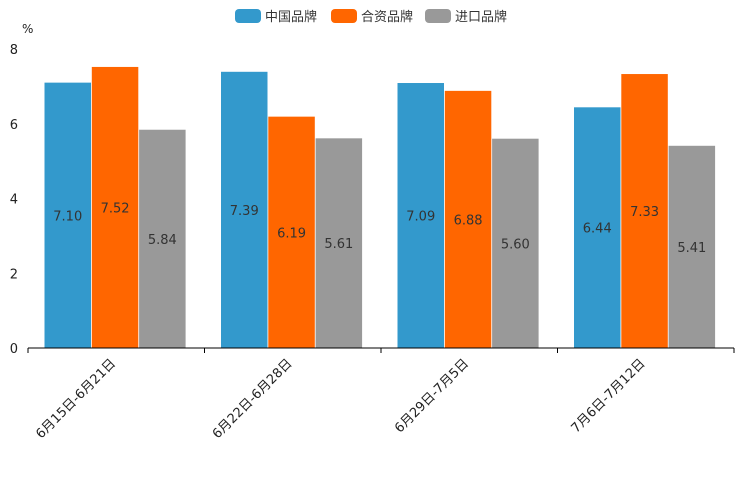 Image resolution: width=744 pixels, height=496 pixels. I want to click on data-label: 5.41, so click(691, 248).